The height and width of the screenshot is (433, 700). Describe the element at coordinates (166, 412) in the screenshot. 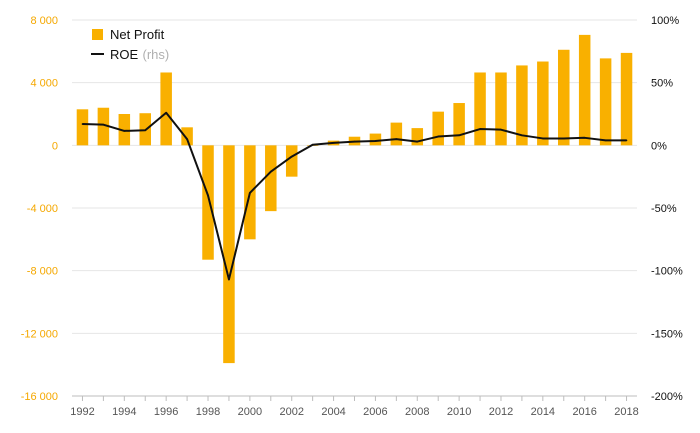

I see `x-tick-label: 1996` at that location.